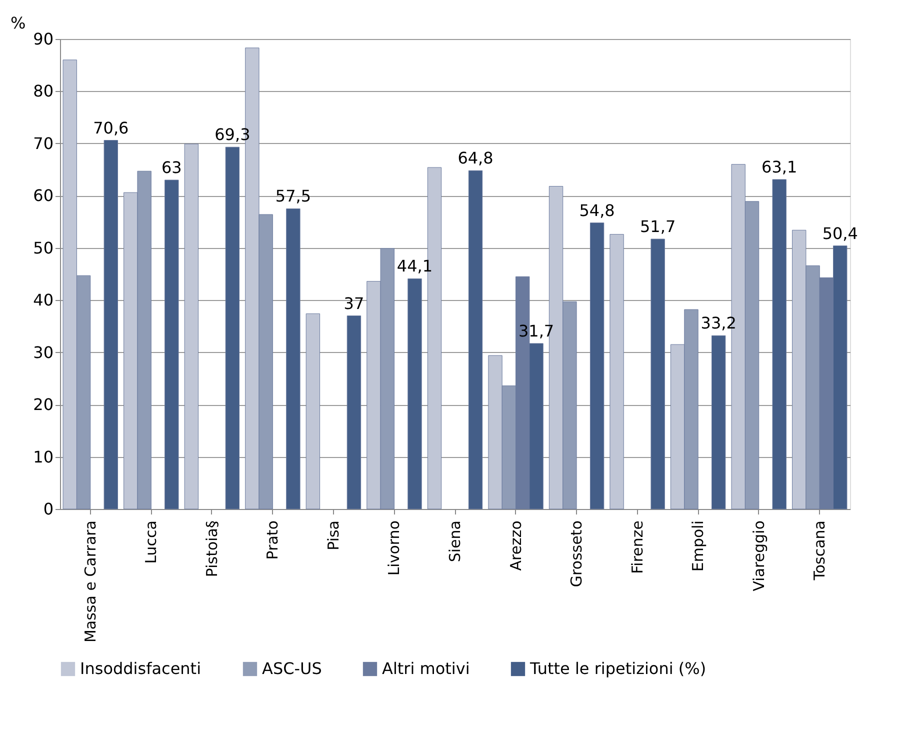  Describe the element at coordinates (394, 548) in the screenshot. I see `x-tick-label: Livorno` at that location.